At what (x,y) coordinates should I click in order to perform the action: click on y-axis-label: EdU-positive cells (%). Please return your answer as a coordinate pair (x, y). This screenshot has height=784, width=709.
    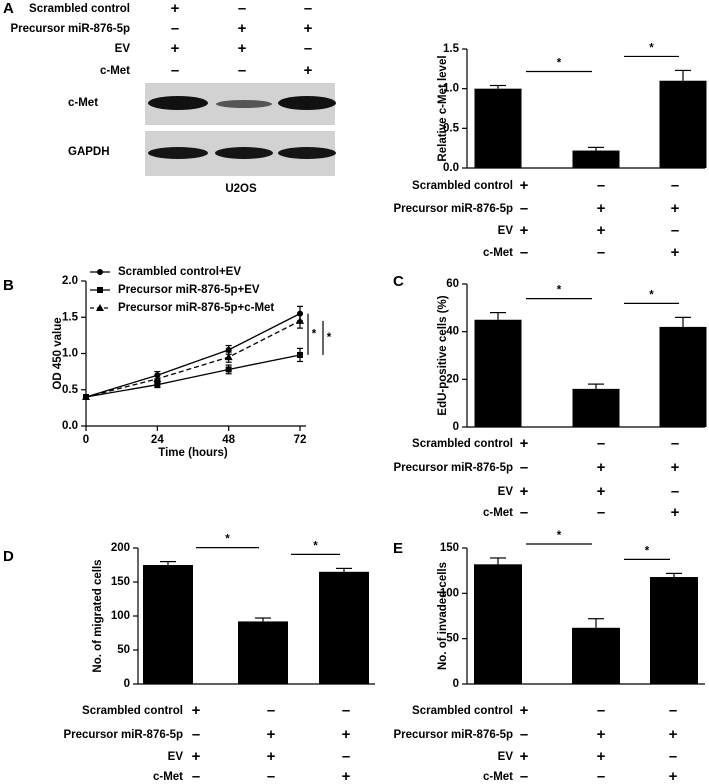
    Looking at the image, I should click on (443, 355).